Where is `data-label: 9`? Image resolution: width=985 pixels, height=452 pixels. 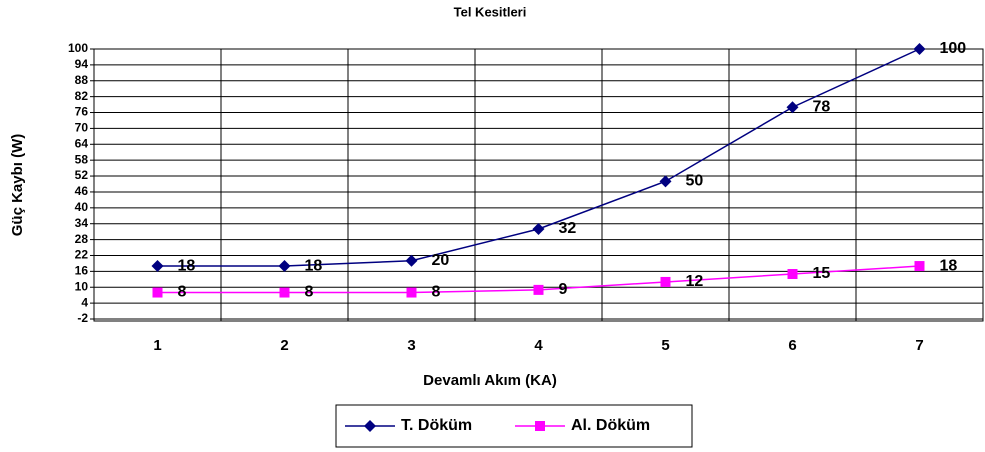 data-label: 9 is located at coordinates (563, 289).